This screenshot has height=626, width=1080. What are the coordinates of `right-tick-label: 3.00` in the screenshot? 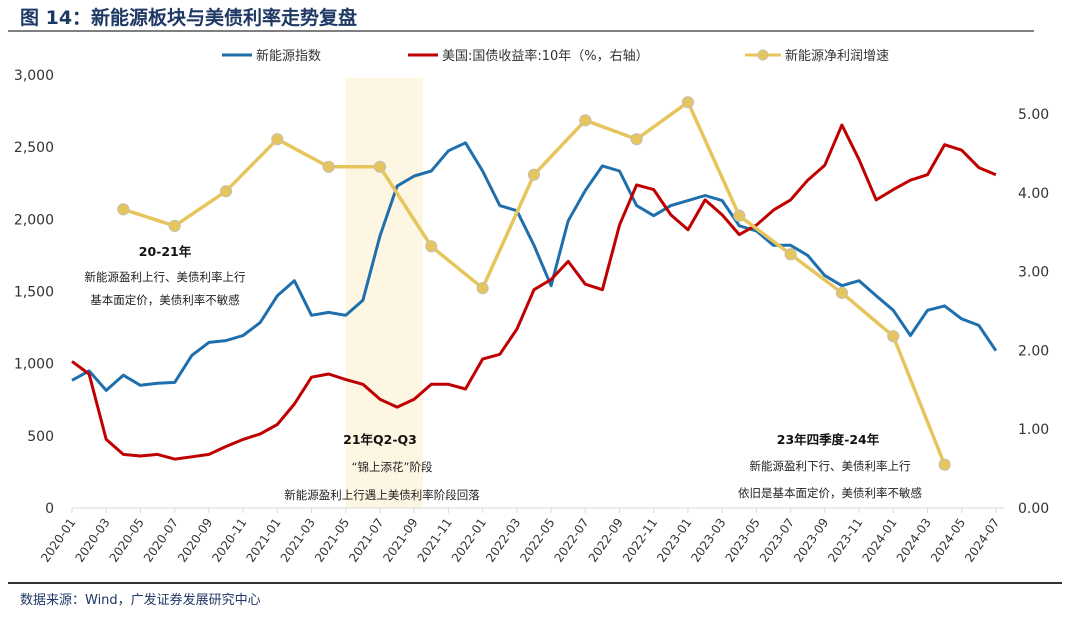 It's located at (1033, 273).